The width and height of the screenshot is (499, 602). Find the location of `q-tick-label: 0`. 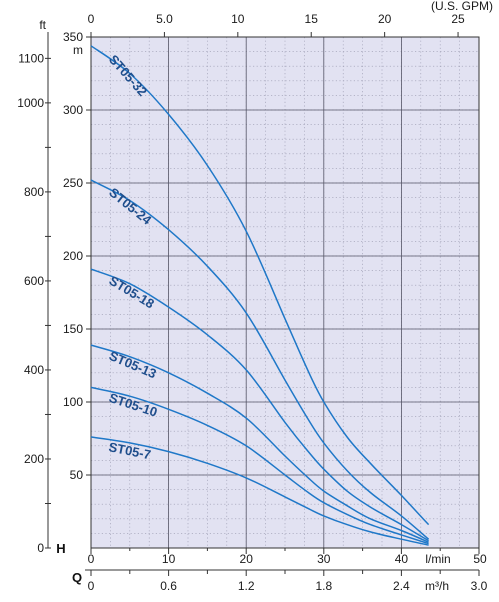

q-tick-label: 0 is located at coordinates (91, 586).